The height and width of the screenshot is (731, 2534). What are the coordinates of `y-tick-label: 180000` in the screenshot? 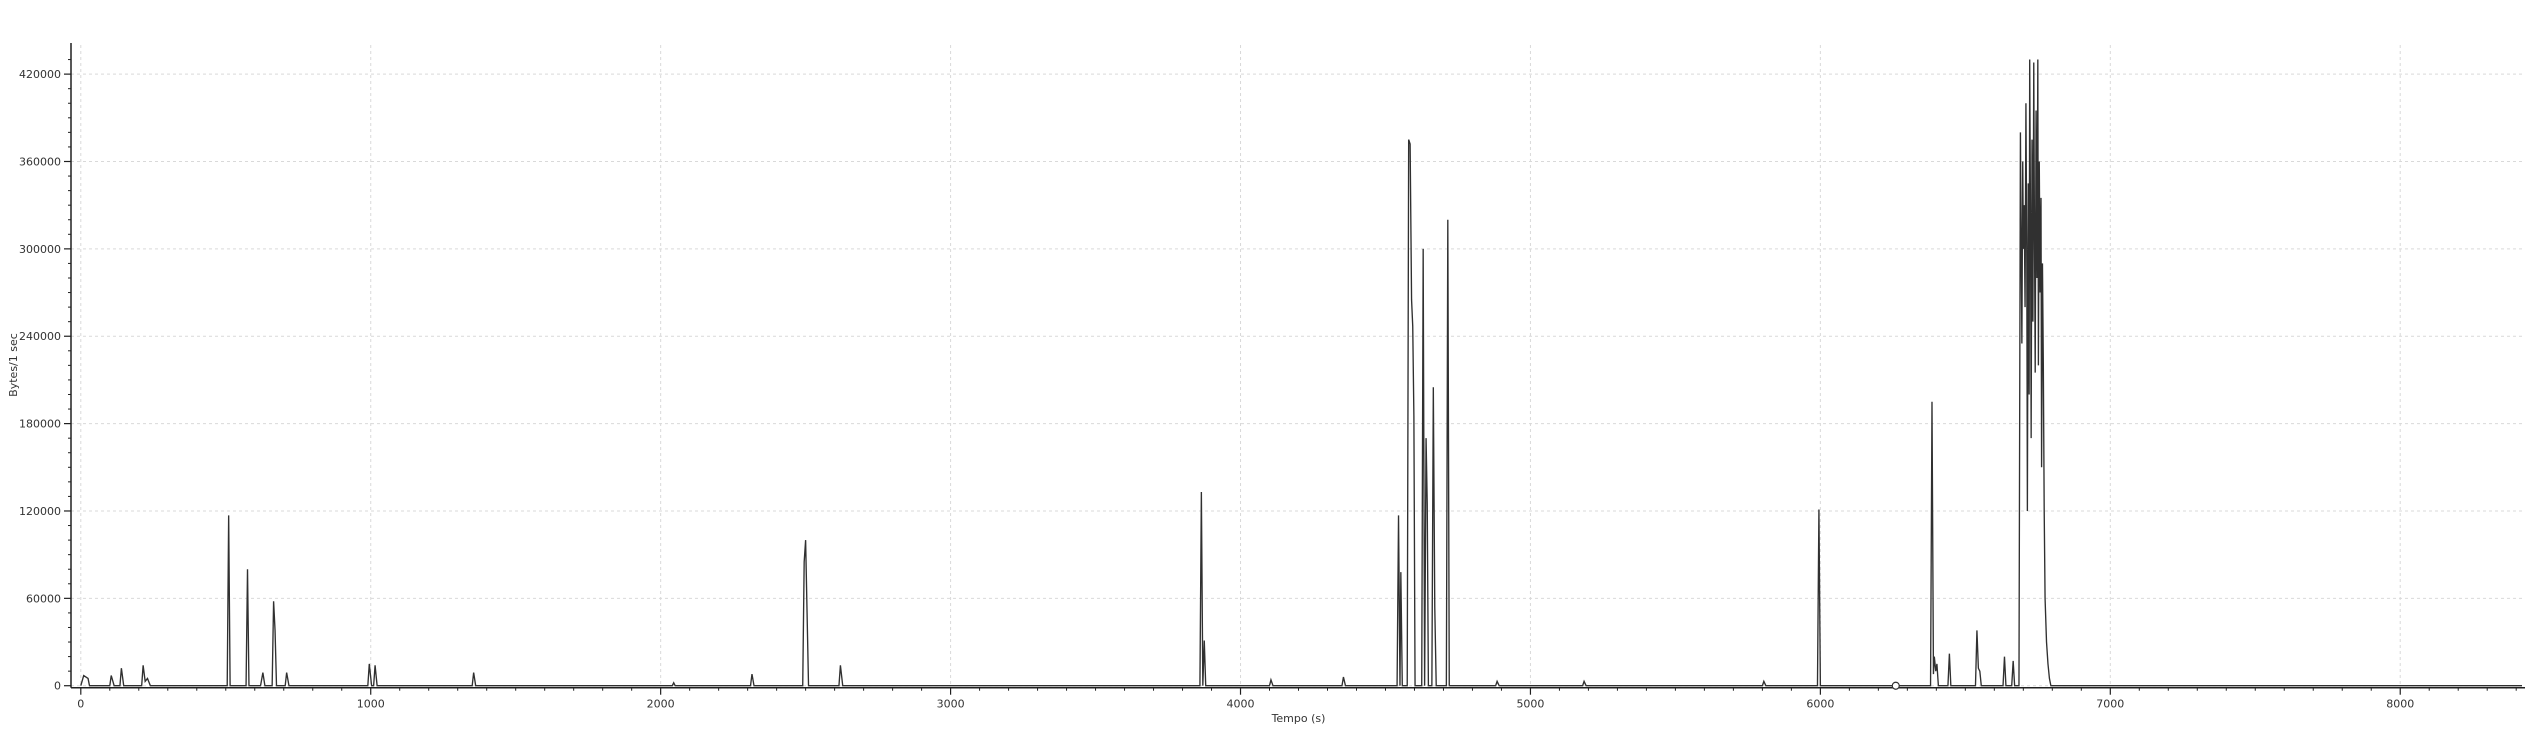 It's located at (40, 424).